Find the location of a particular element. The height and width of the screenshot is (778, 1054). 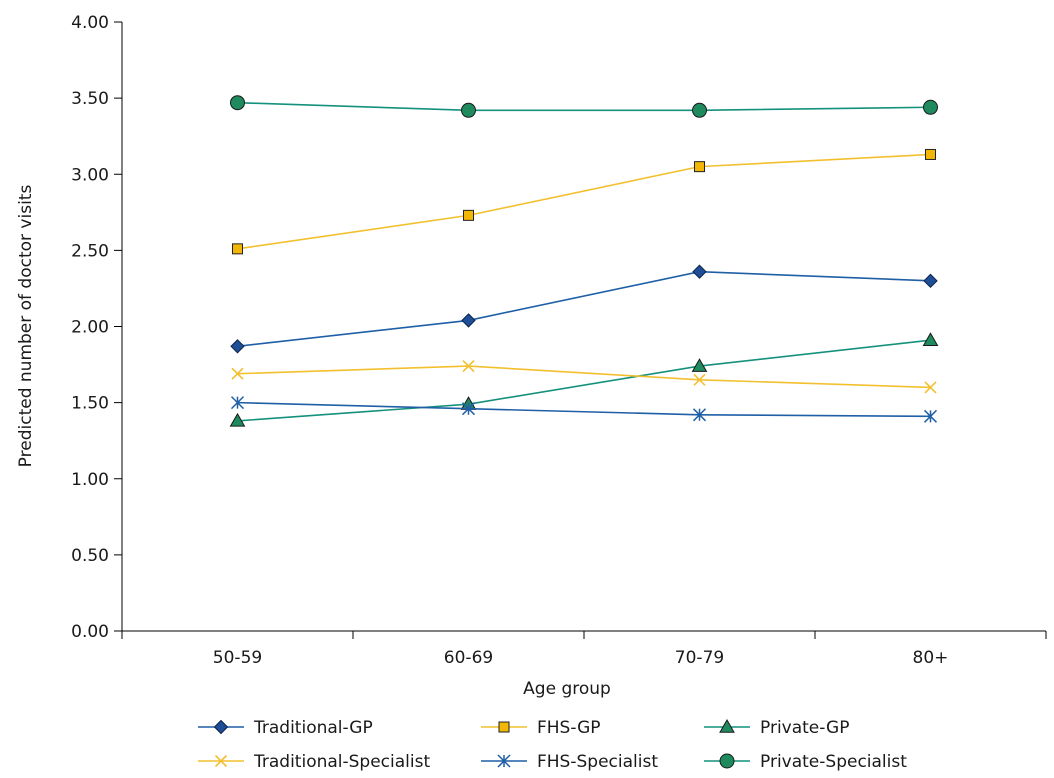

x-tick-label: 70-79 is located at coordinates (699, 658).